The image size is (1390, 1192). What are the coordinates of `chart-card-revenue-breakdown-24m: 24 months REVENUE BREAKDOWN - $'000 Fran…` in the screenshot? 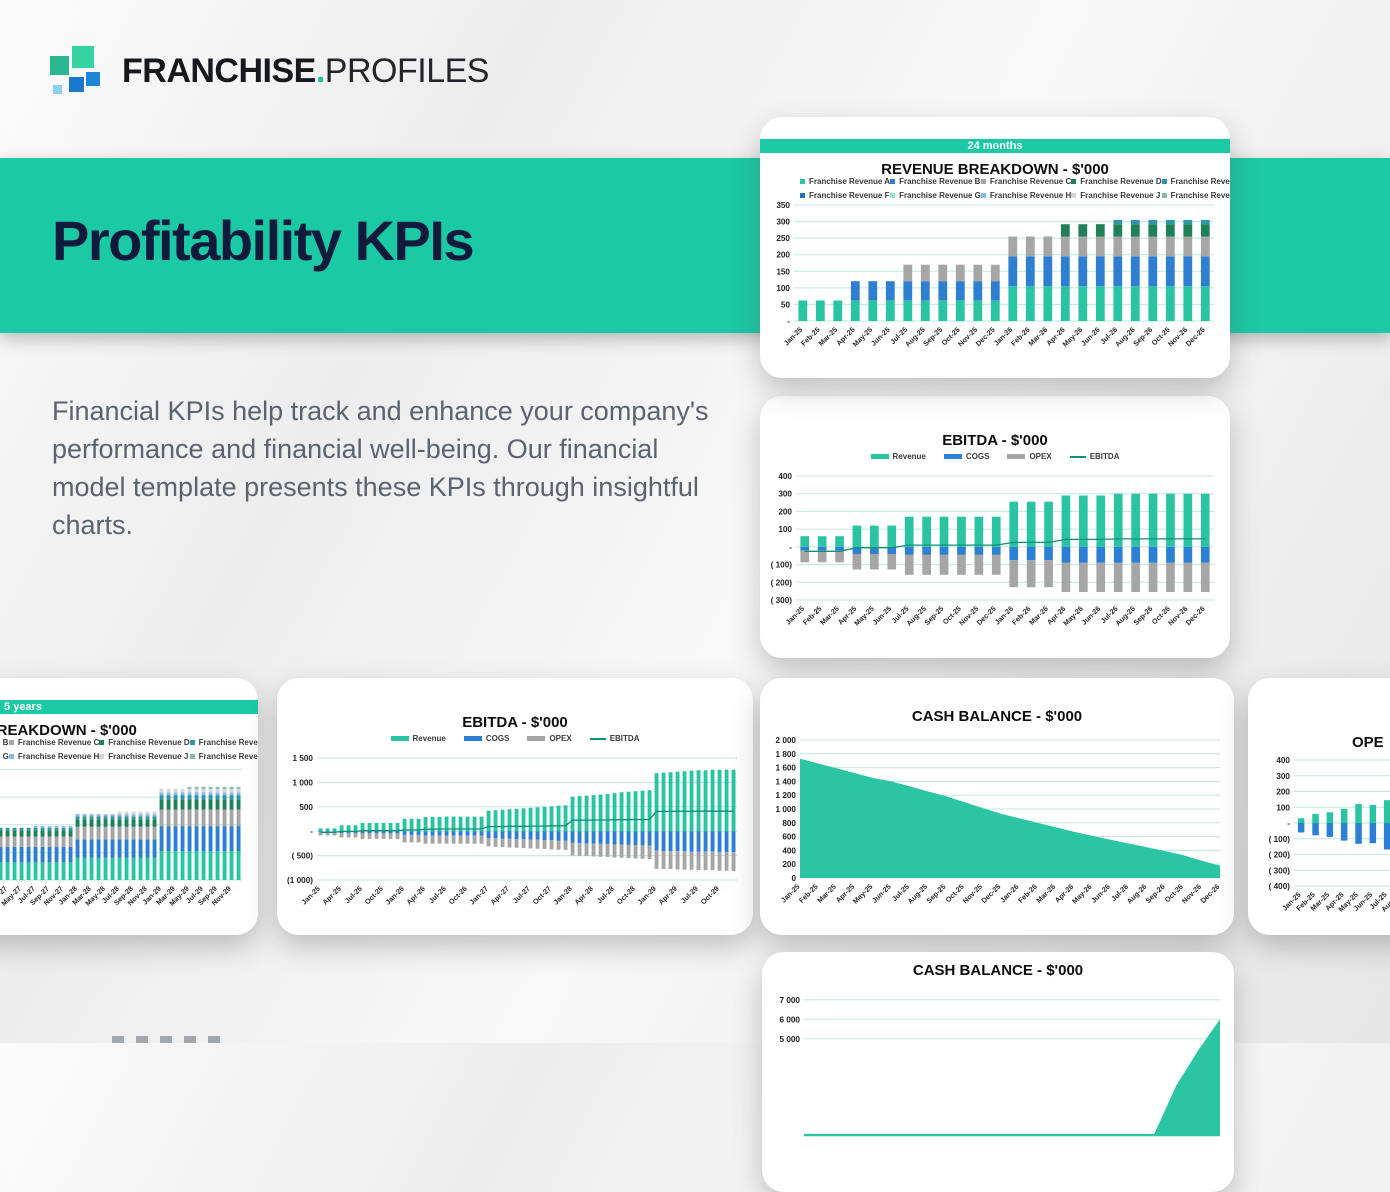 It's located at (995, 247).